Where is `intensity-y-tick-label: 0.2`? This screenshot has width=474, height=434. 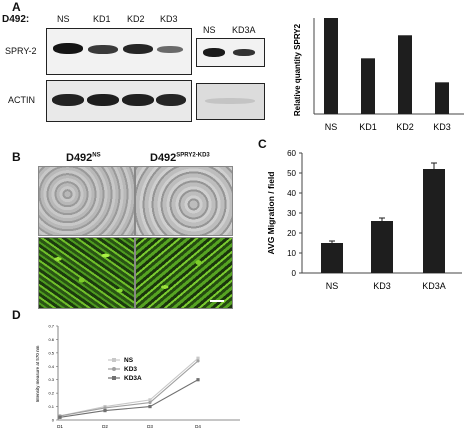
intensity-y-tick-label: 0.2 is located at coordinates (51, 393).